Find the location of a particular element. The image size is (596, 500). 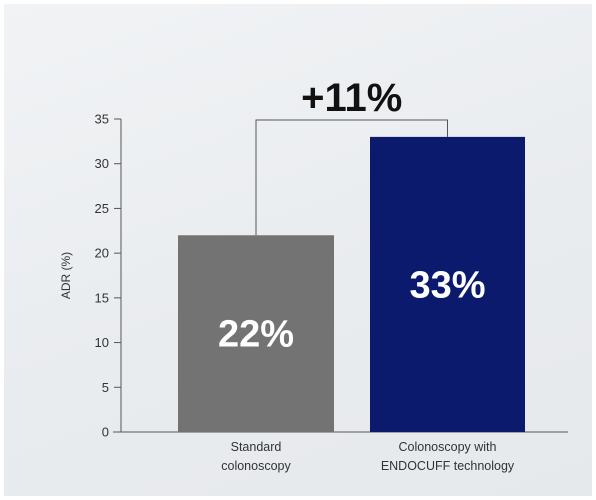

category-label: ENDOCUFF technology is located at coordinates (448, 466).